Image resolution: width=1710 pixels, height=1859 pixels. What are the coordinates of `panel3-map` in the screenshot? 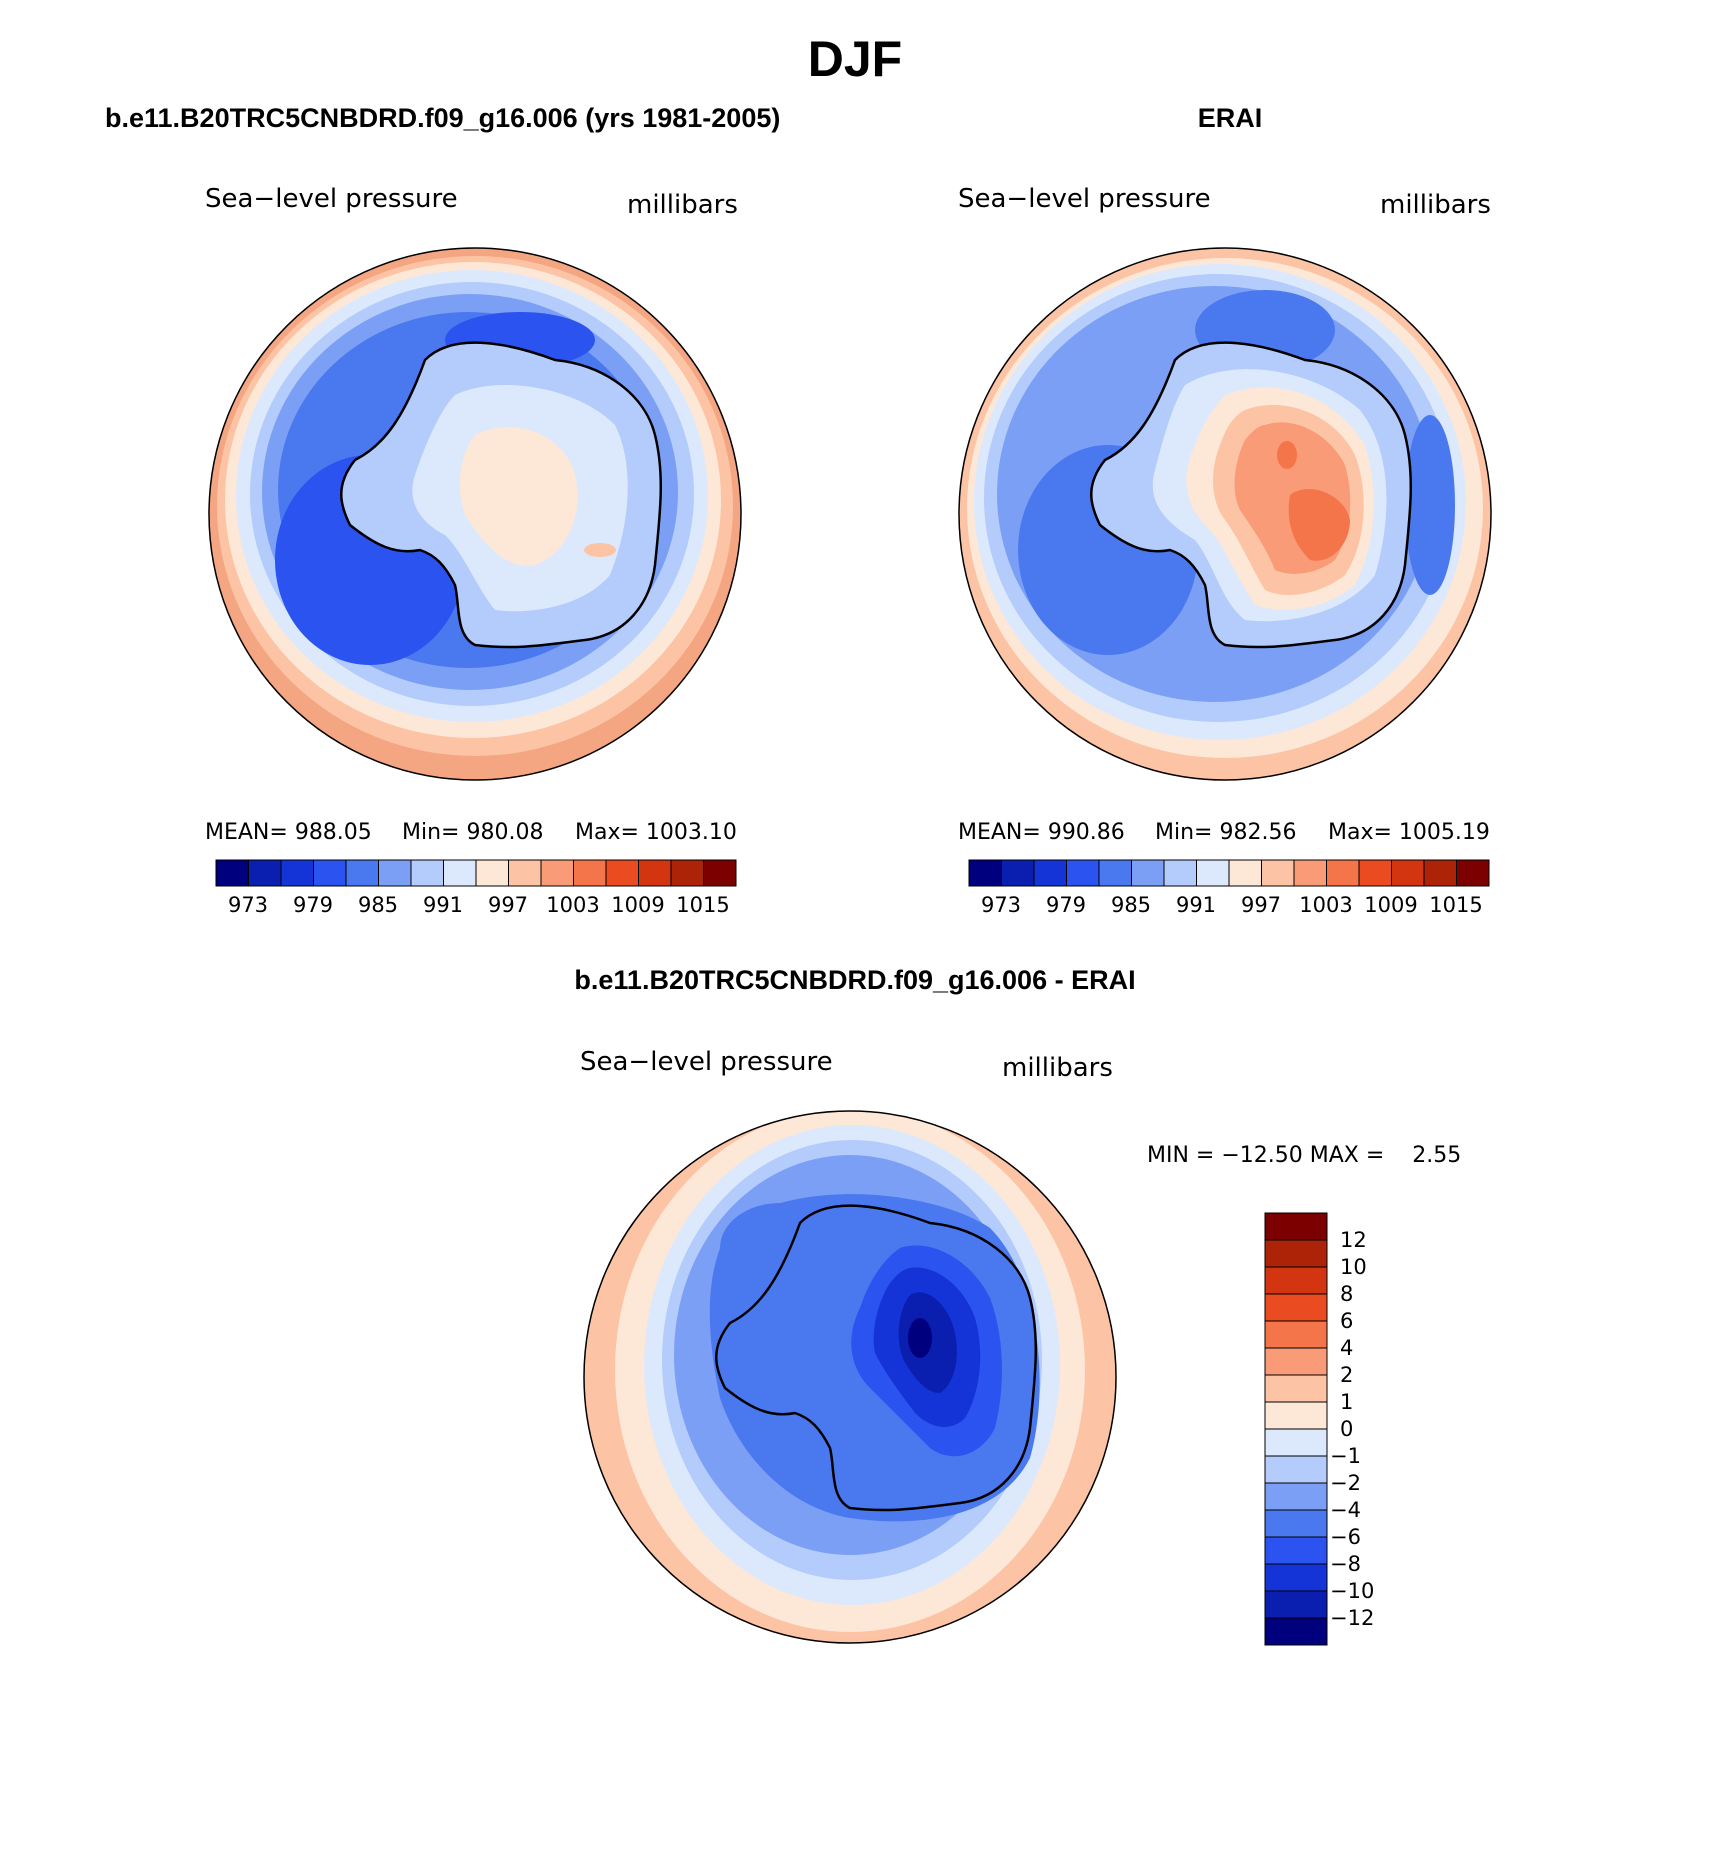 It's located at (850, 1377).